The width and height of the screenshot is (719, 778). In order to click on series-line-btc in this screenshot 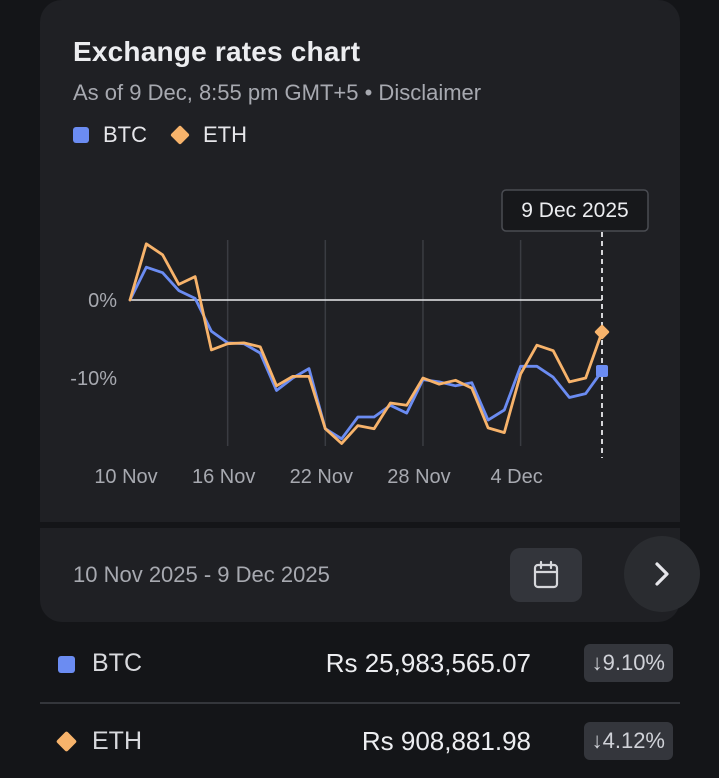, I will do `click(366, 353)`.